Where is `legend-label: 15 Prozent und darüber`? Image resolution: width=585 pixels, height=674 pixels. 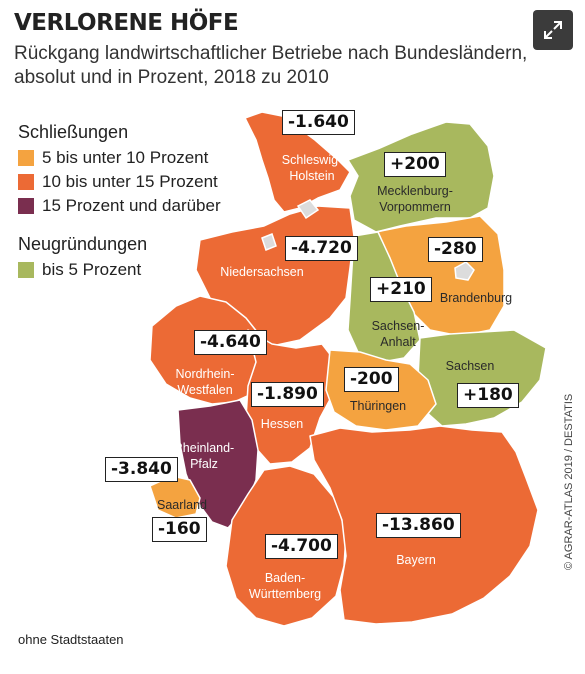
legend-label: 15 Prozent und darüber is located at coordinates (131, 205).